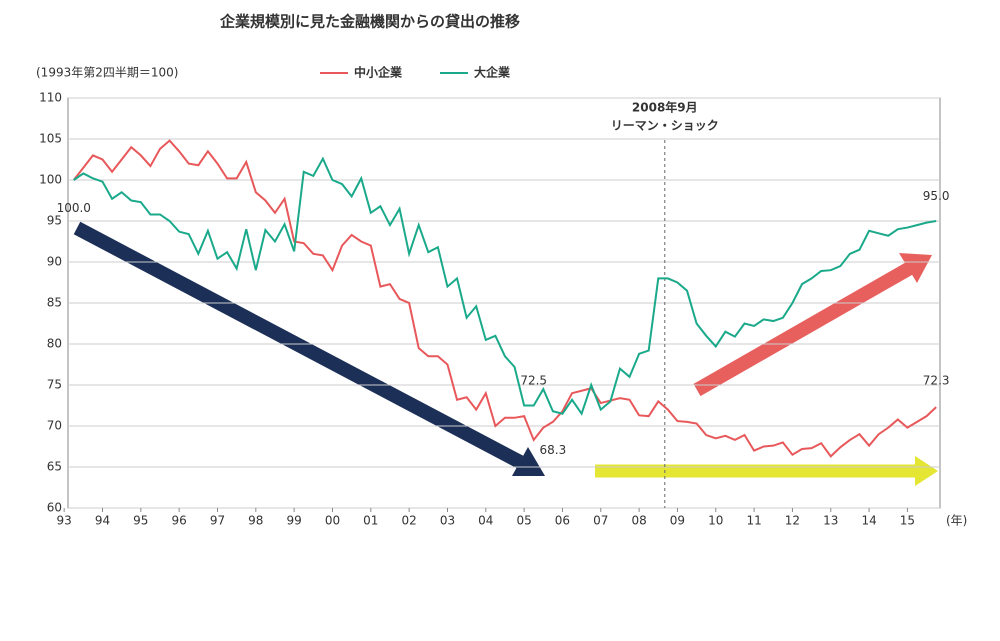 The width and height of the screenshot is (1000, 641). Describe the element at coordinates (50, 98) in the screenshot. I see `y-tick-label: 110` at that location.